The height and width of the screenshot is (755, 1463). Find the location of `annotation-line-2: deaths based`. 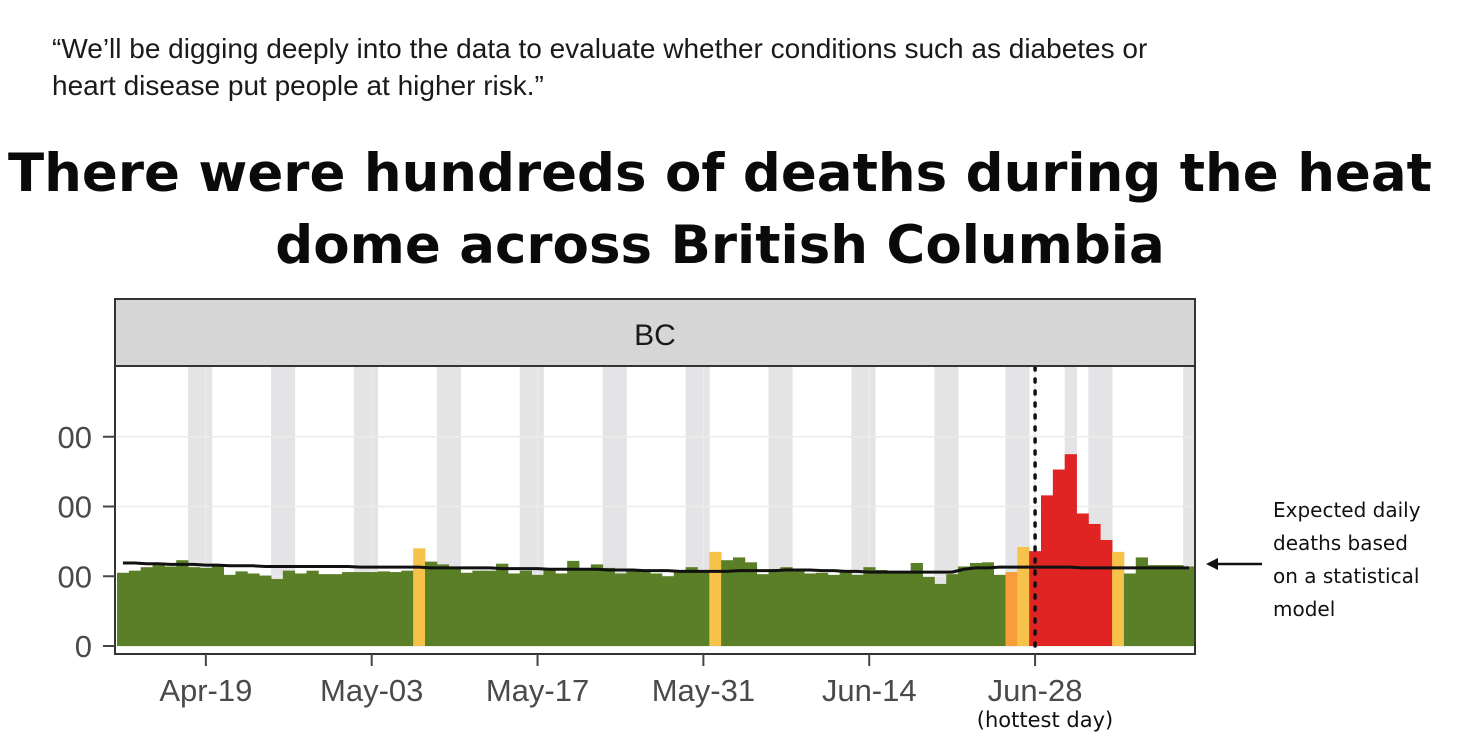

annotation-line-2: deaths based is located at coordinates (1340, 543).